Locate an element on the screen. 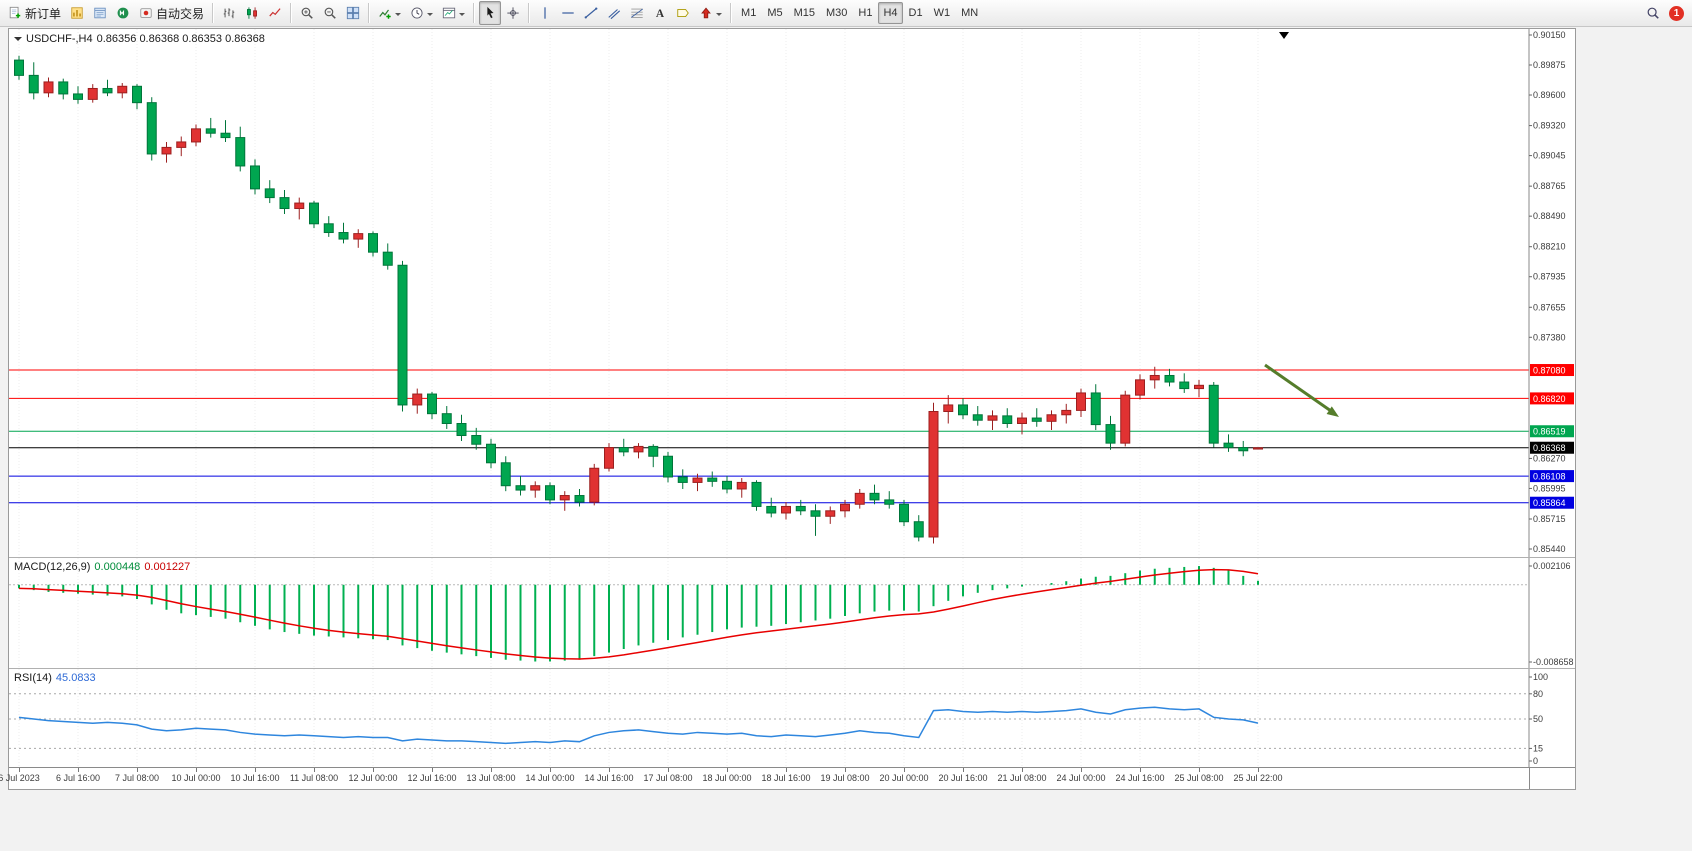 This screenshot has width=1692, height=851. time-label: 6 Jul 16:00 is located at coordinates (78, 778).